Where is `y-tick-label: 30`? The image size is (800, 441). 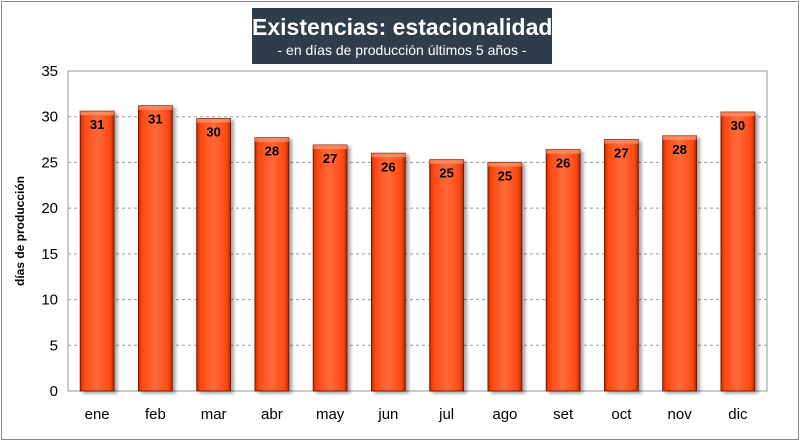 y-tick-label: 30 is located at coordinates (49, 117).